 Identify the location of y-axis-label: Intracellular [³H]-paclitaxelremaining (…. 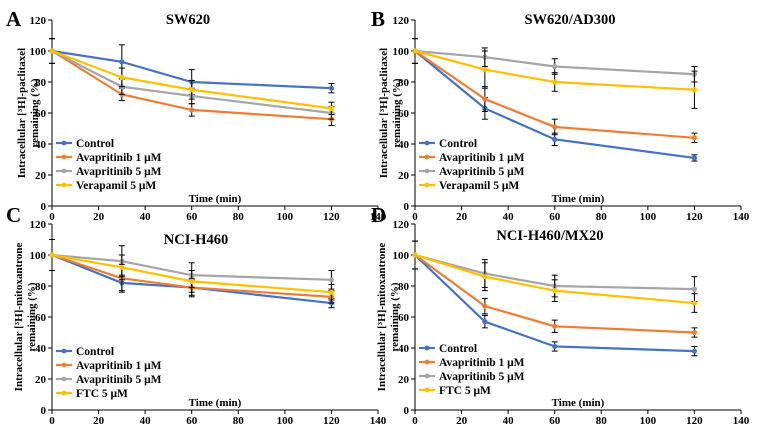
(390, 113).